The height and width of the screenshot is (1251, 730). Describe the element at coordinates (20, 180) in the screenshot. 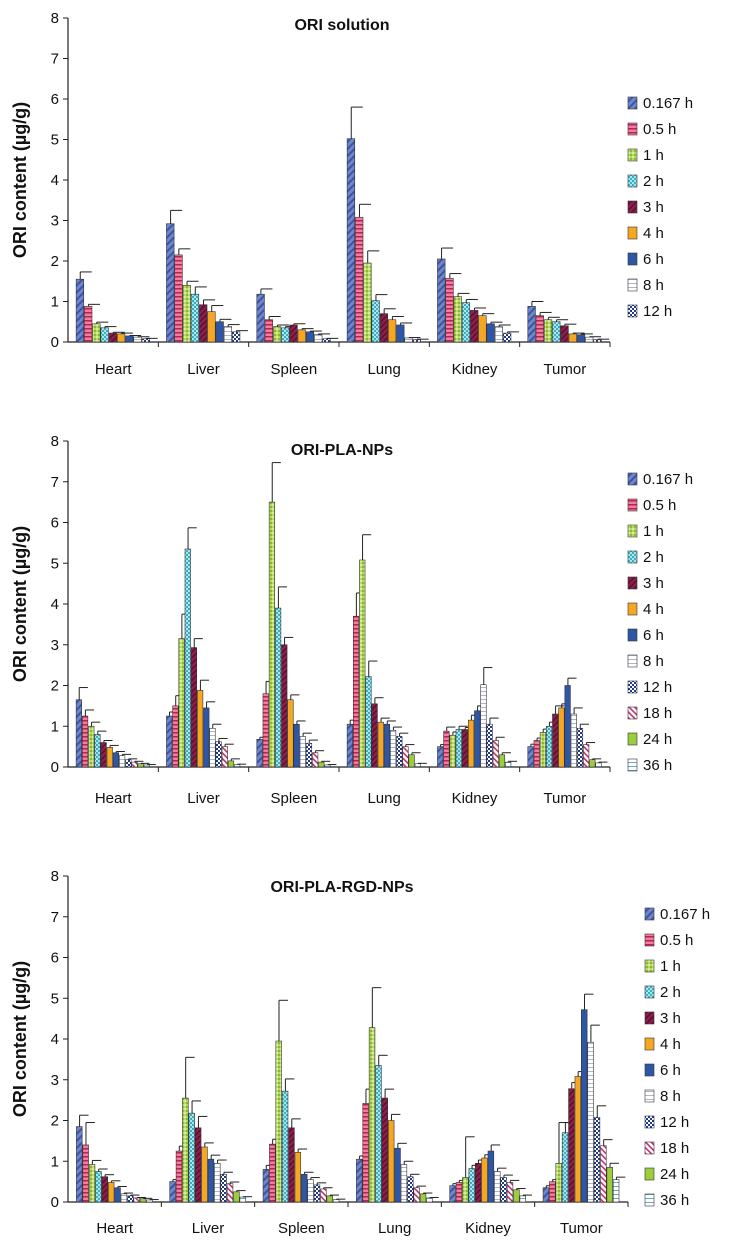

I see `y-axis-label: ORI content (µg/g)` at that location.